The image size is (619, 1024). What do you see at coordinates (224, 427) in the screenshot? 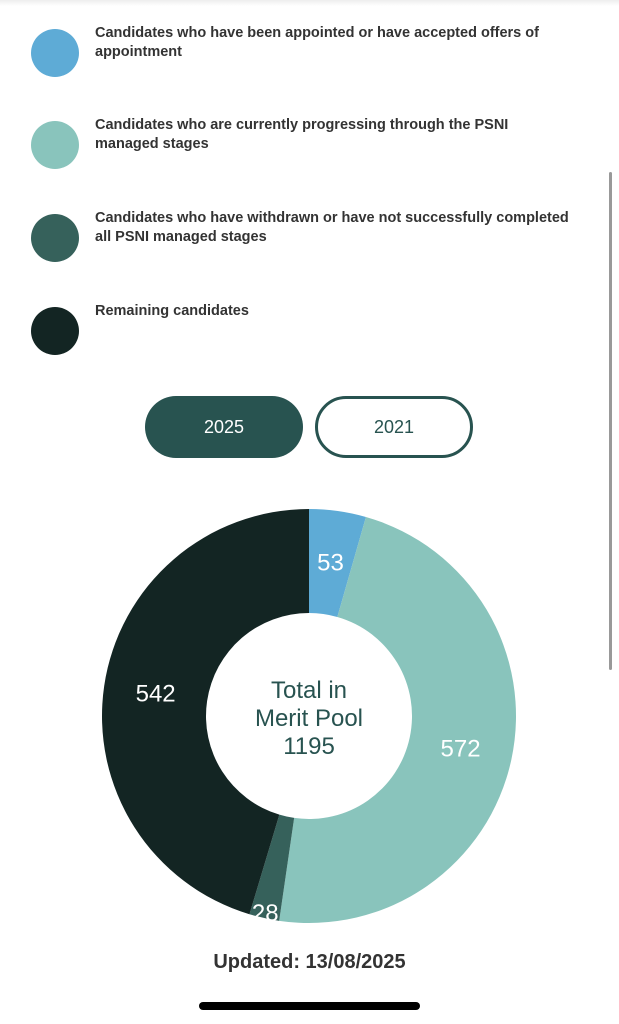
I see `year-2025-button: 2025` at bounding box center [224, 427].